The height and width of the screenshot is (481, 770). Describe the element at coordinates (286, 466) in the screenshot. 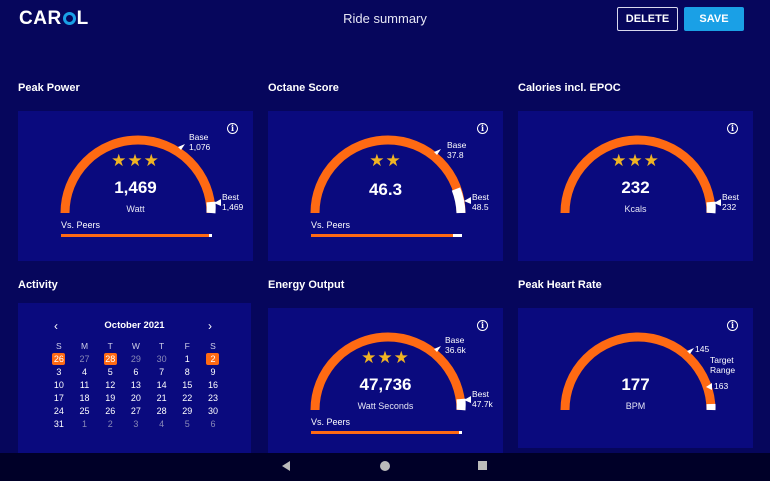

I see `back-icon` at that location.